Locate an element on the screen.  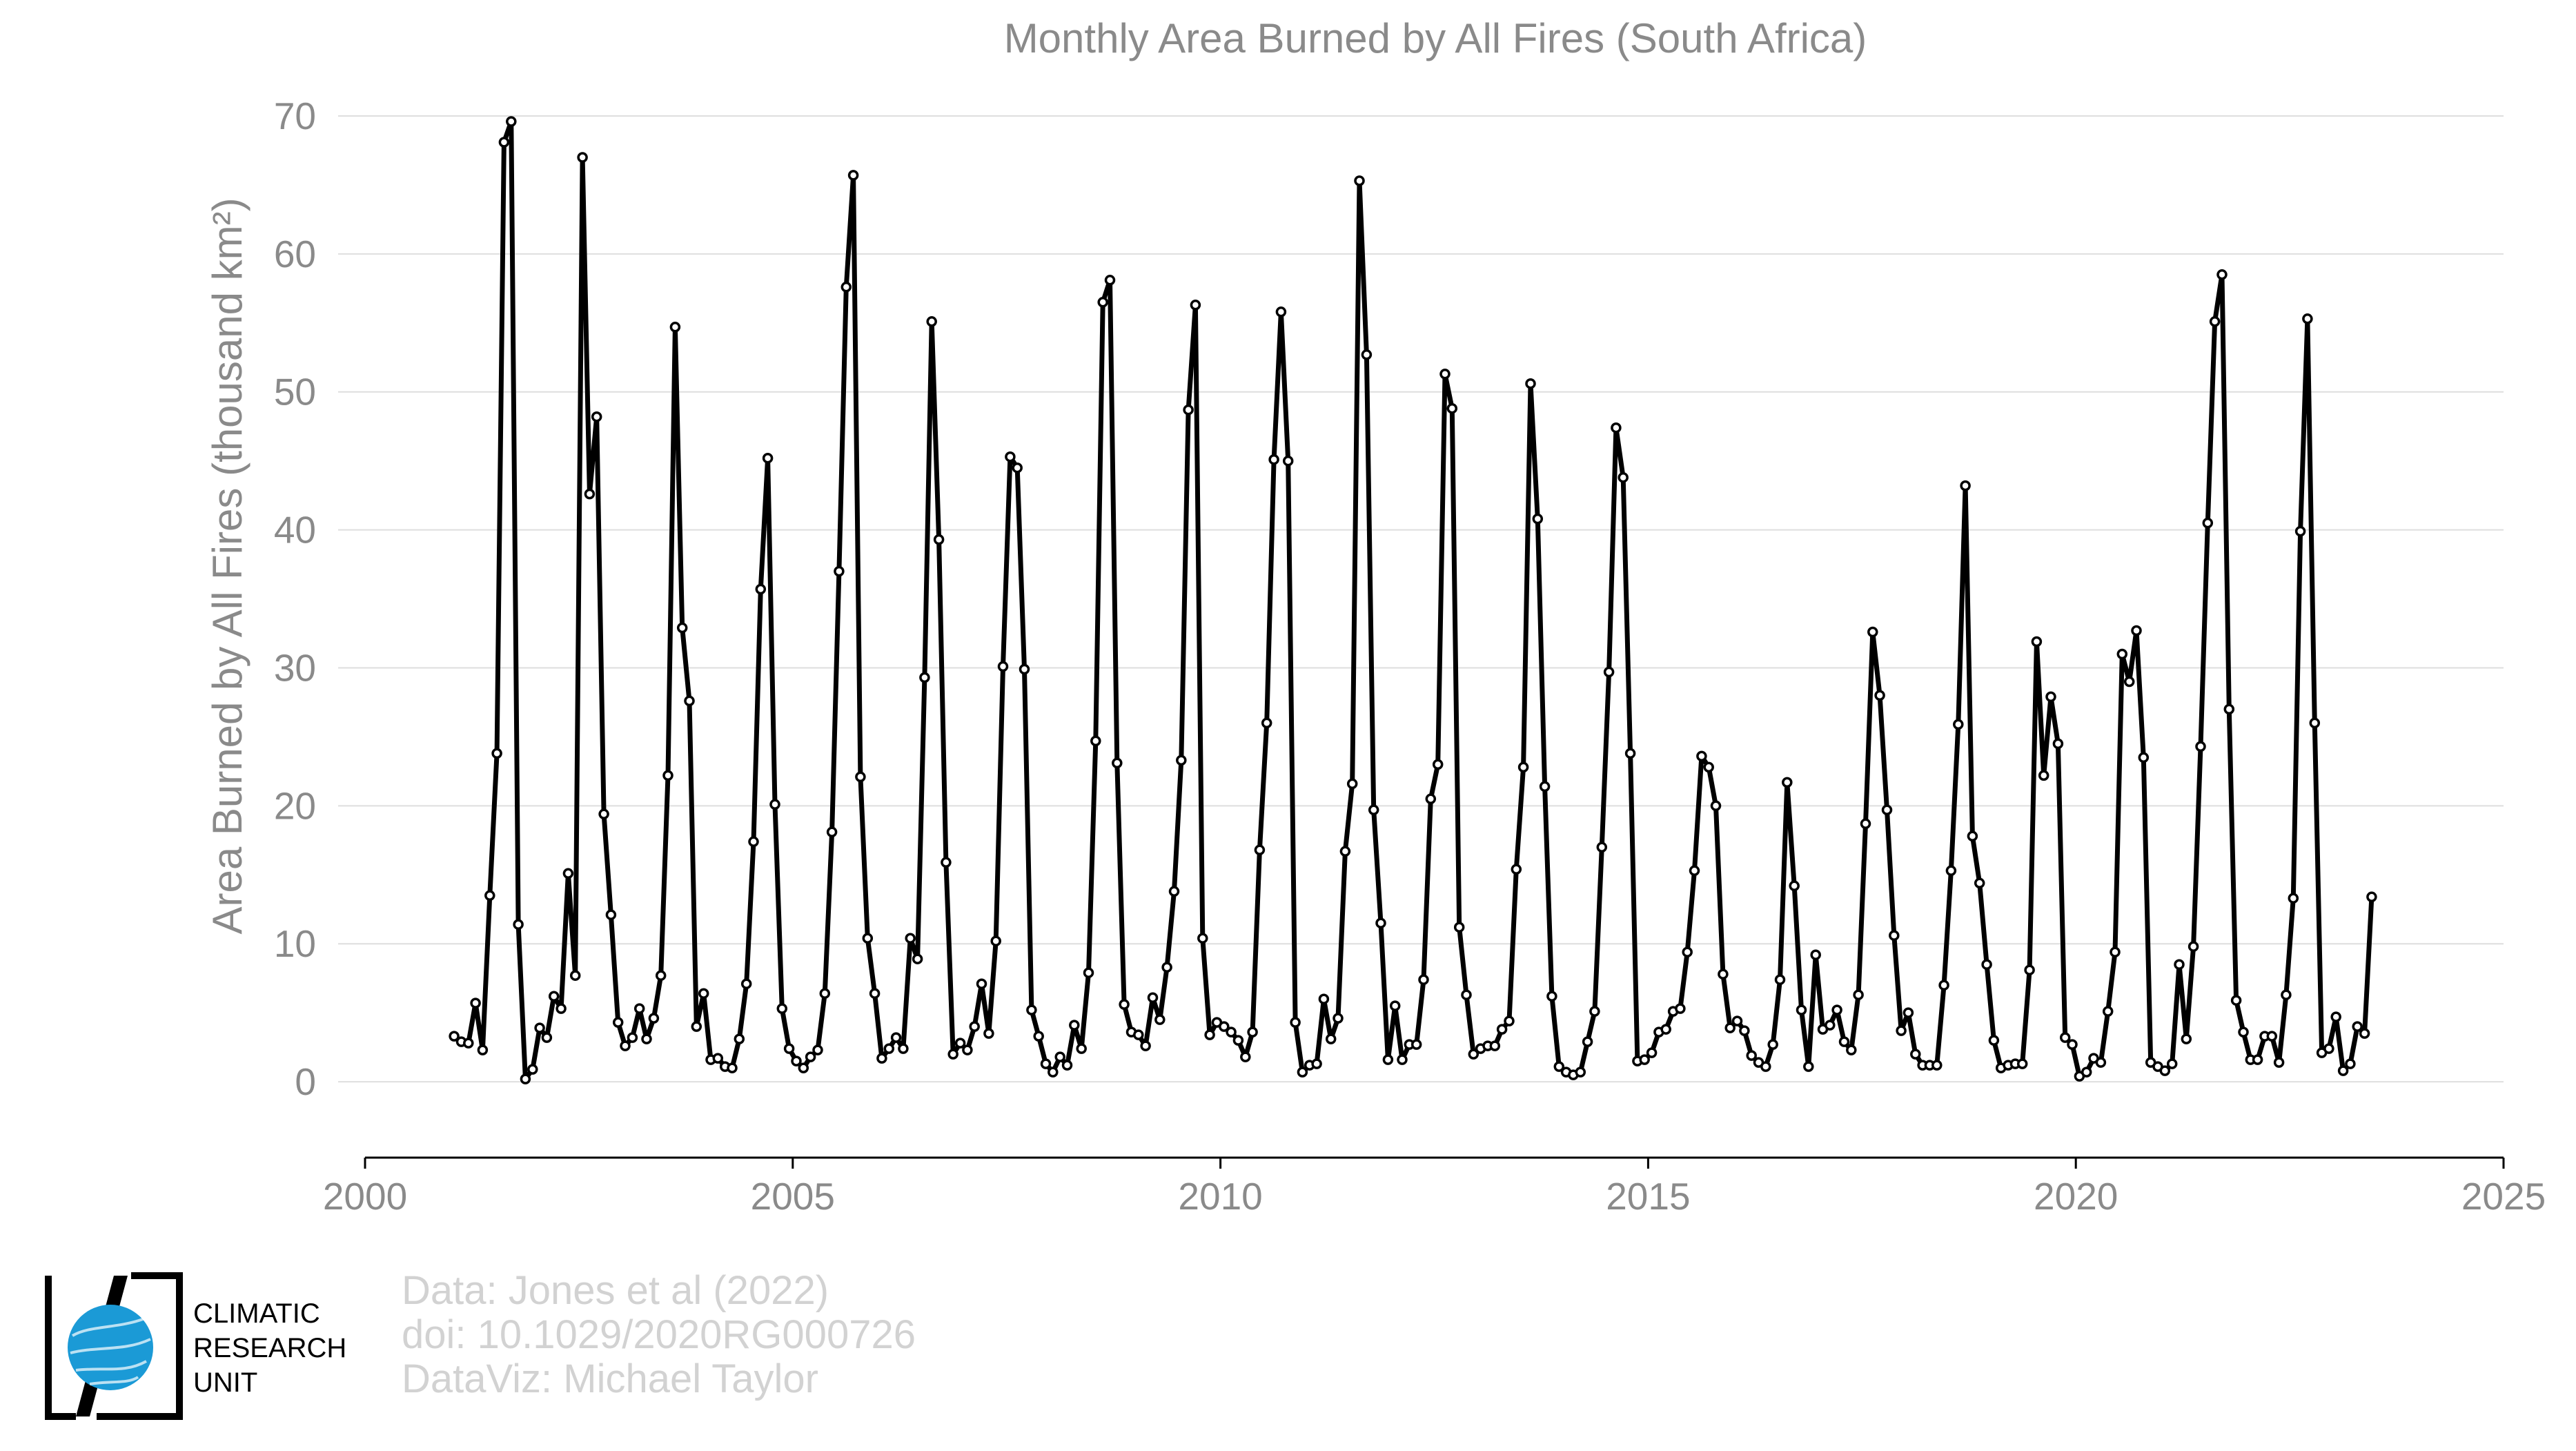
cru-logo-text: CLIMATIC RESEARCH UNIT is located at coordinates (269, 1348).